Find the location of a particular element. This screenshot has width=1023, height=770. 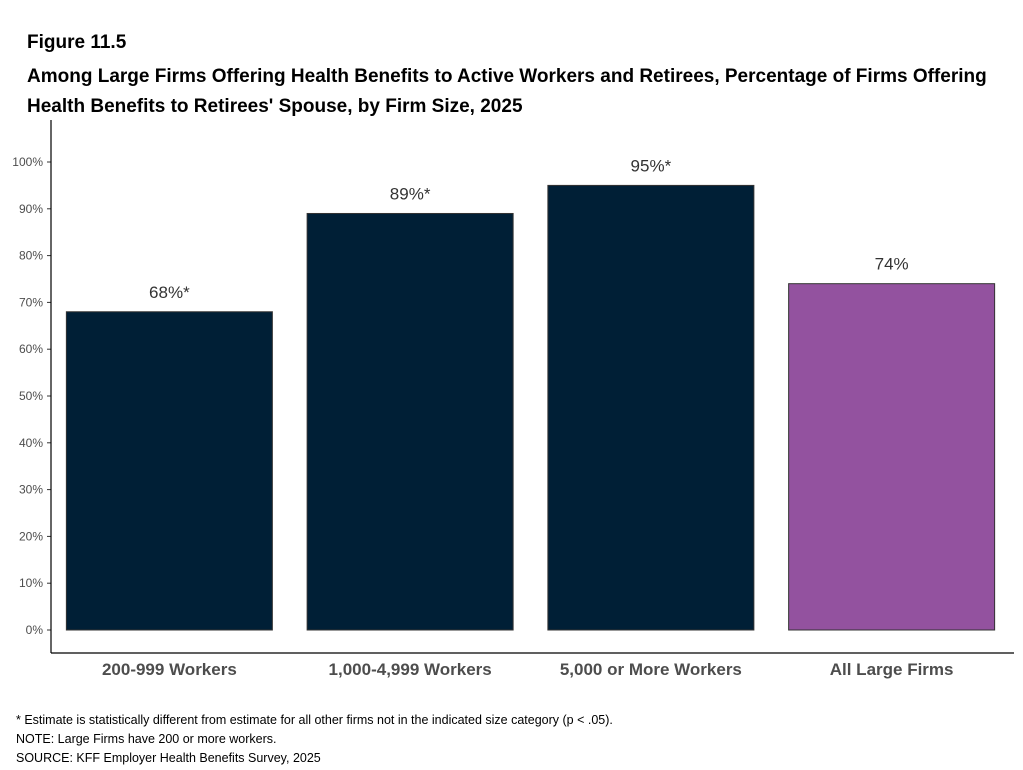

data-label: 95%* is located at coordinates (651, 165).